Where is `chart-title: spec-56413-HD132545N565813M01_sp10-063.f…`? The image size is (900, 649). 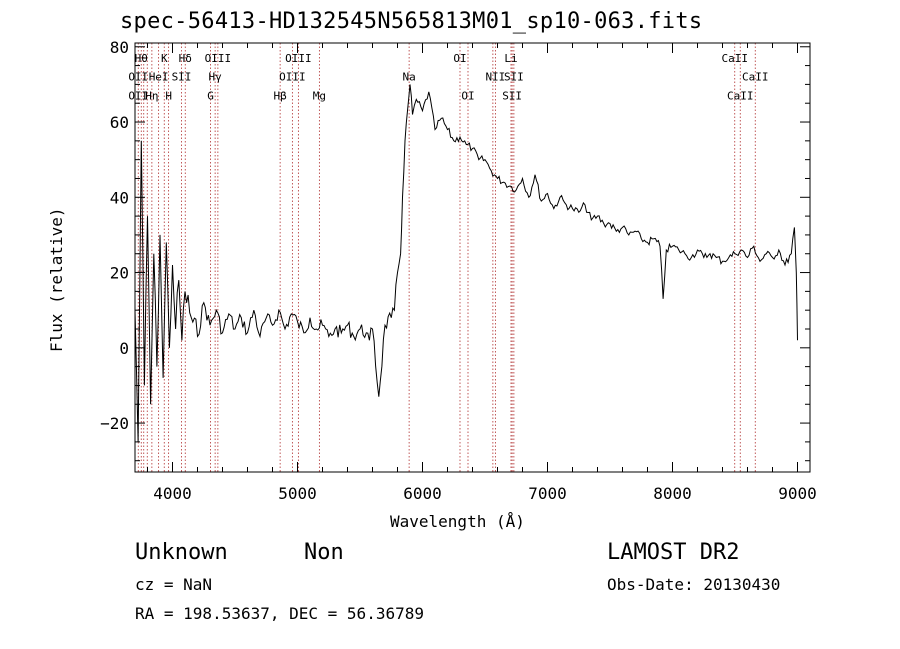 chart-title: spec-56413-HD132545N565813M01_sp10-063.f… is located at coordinates (411, 21).